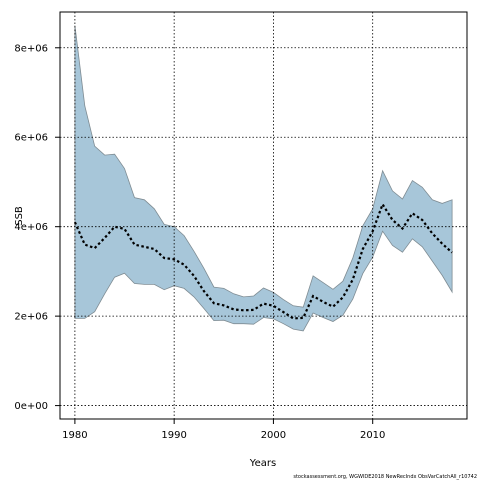  I want to click on y-tick-label: 2e+06, so click(31, 317).